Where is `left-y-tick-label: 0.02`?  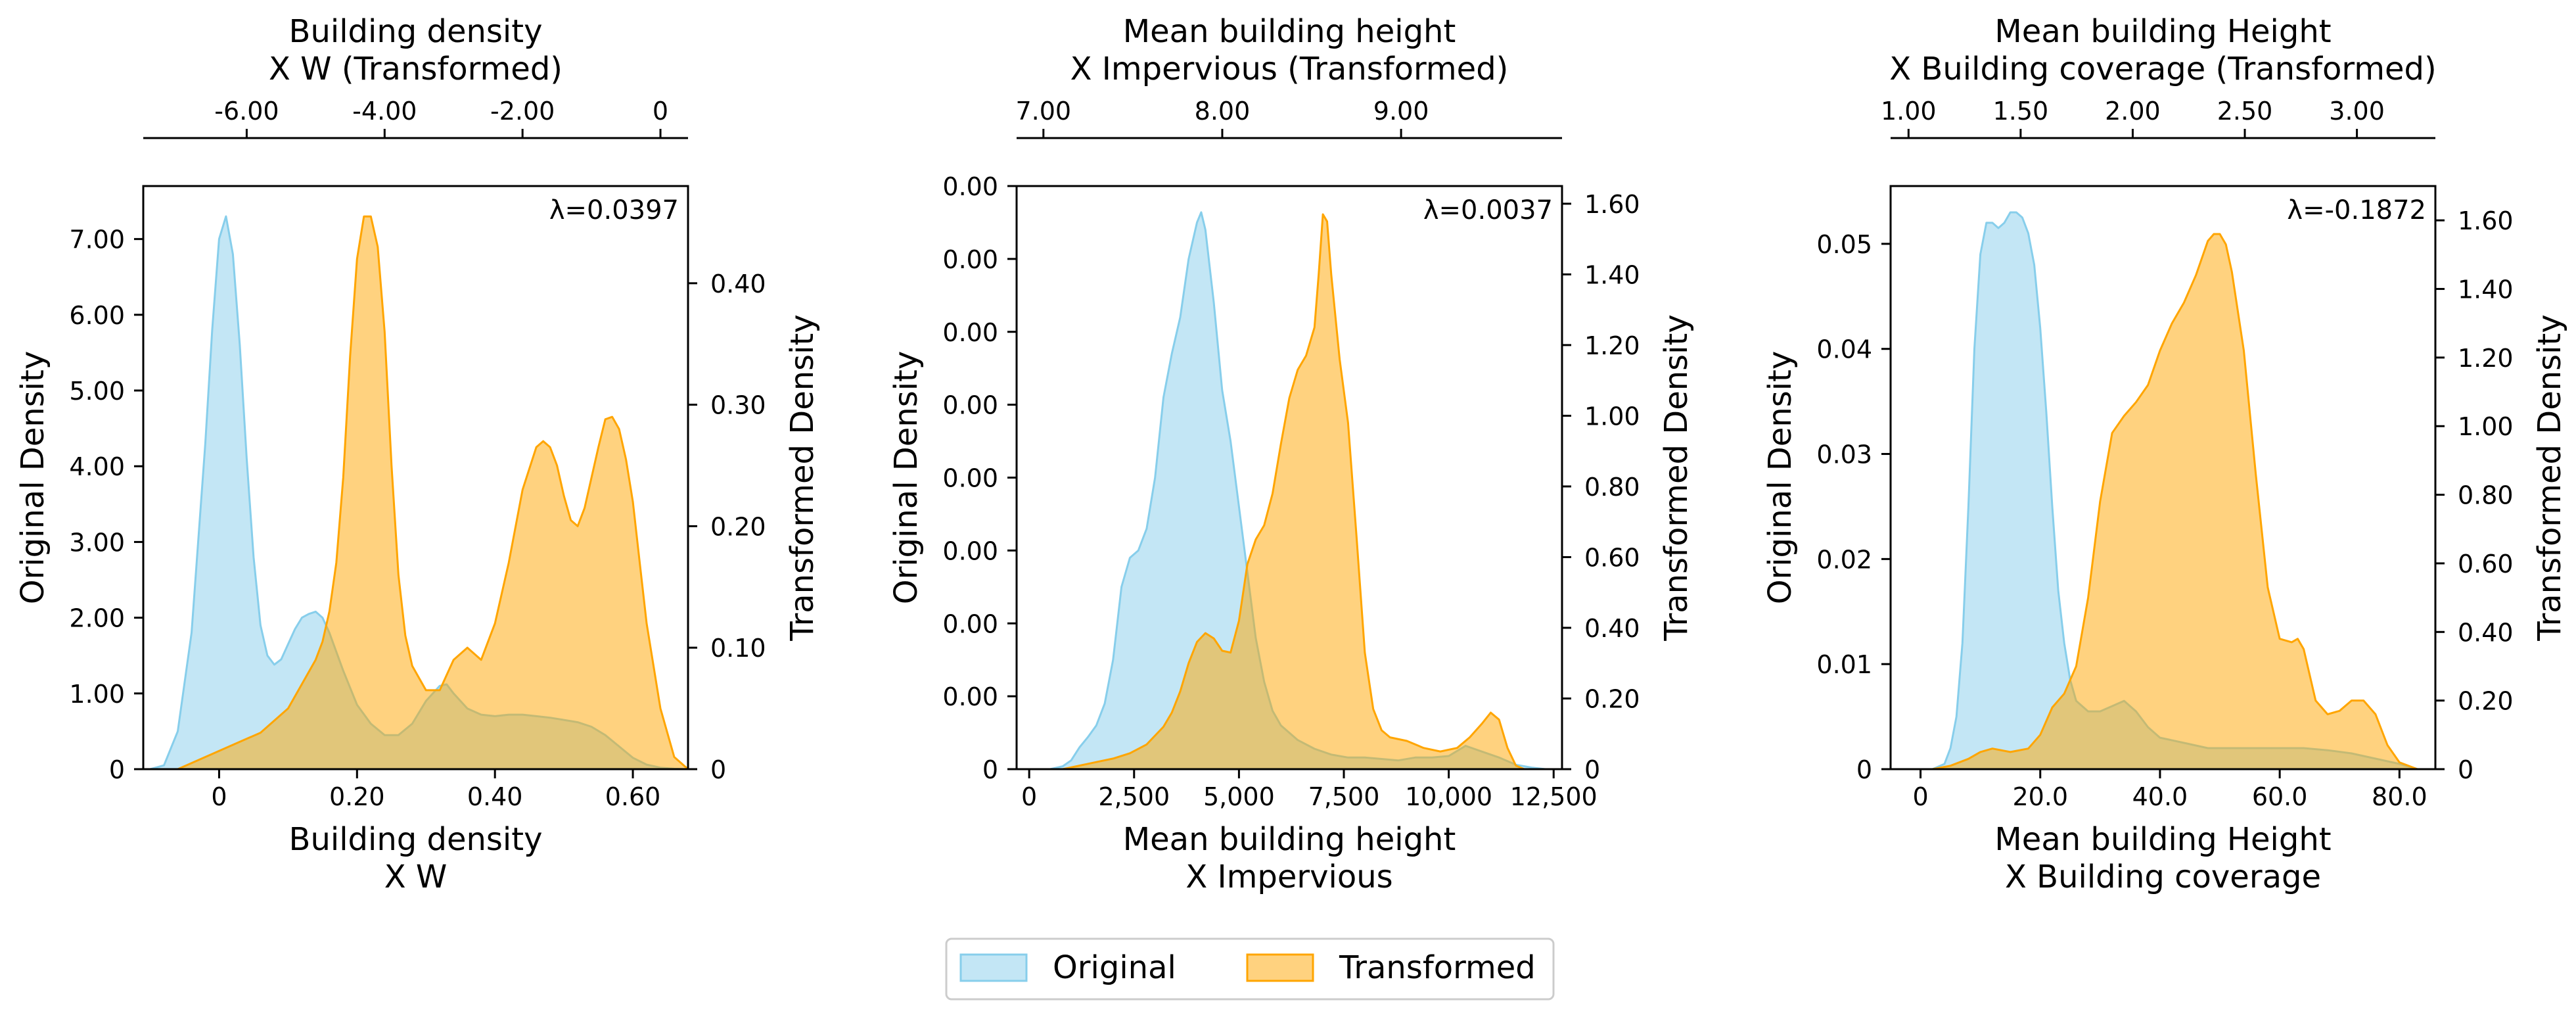
left-y-tick-label: 0.02 is located at coordinates (1844, 559).